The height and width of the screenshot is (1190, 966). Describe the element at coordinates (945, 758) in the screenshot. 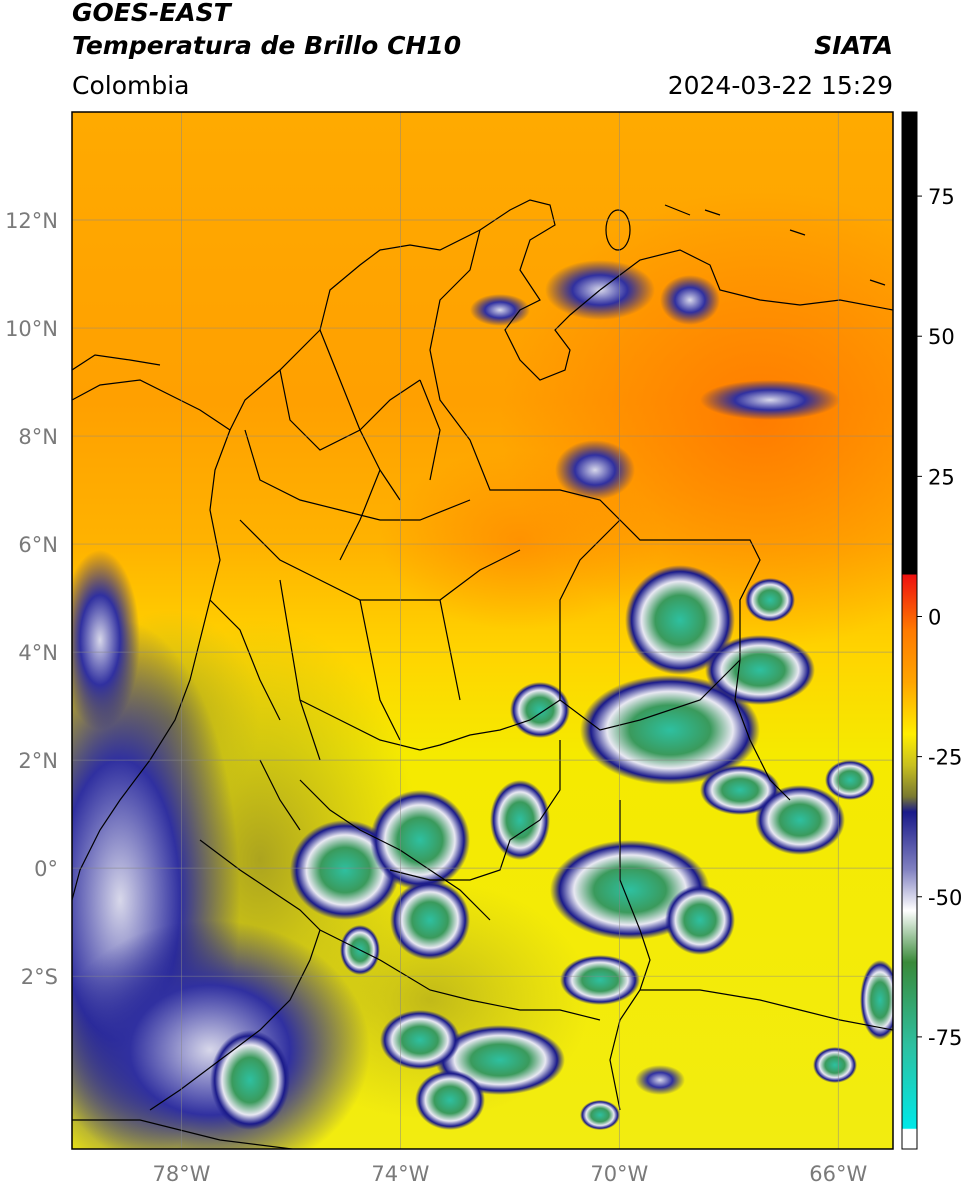

I see `colorbar-tick-label: -25` at that location.